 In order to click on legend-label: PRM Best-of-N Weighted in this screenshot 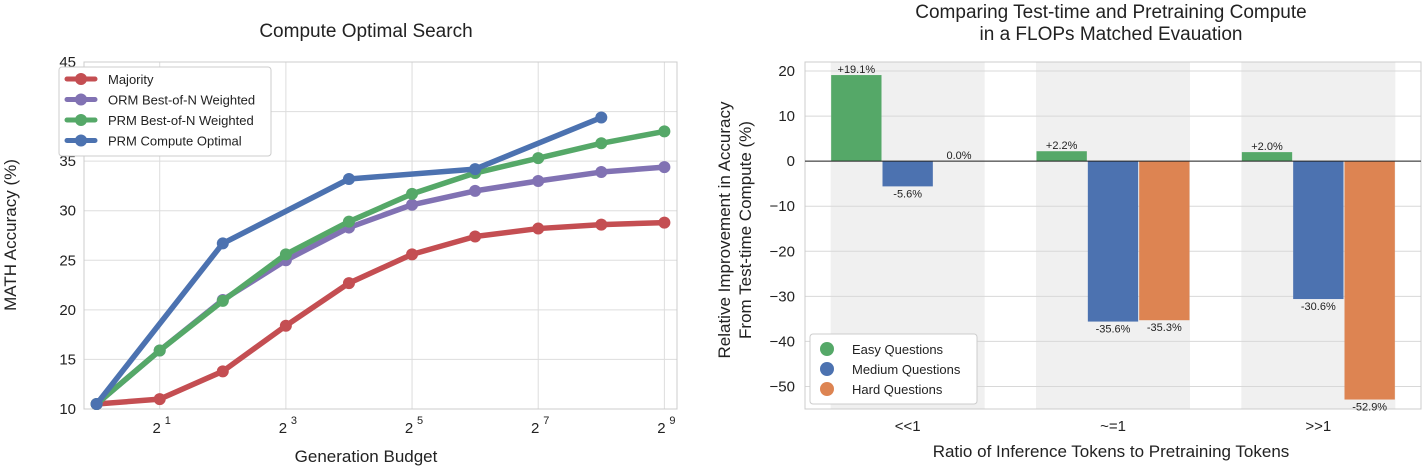, I will do `click(181, 120)`.